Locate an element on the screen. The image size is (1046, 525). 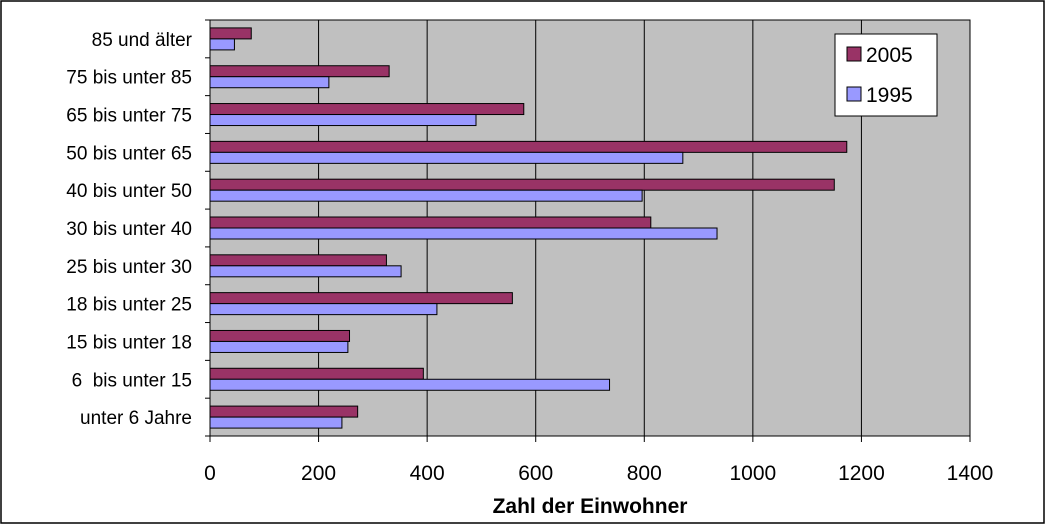
tick-labels: 0 200 400 600 800 1000 1200 1400 is located at coordinates (598, 473).